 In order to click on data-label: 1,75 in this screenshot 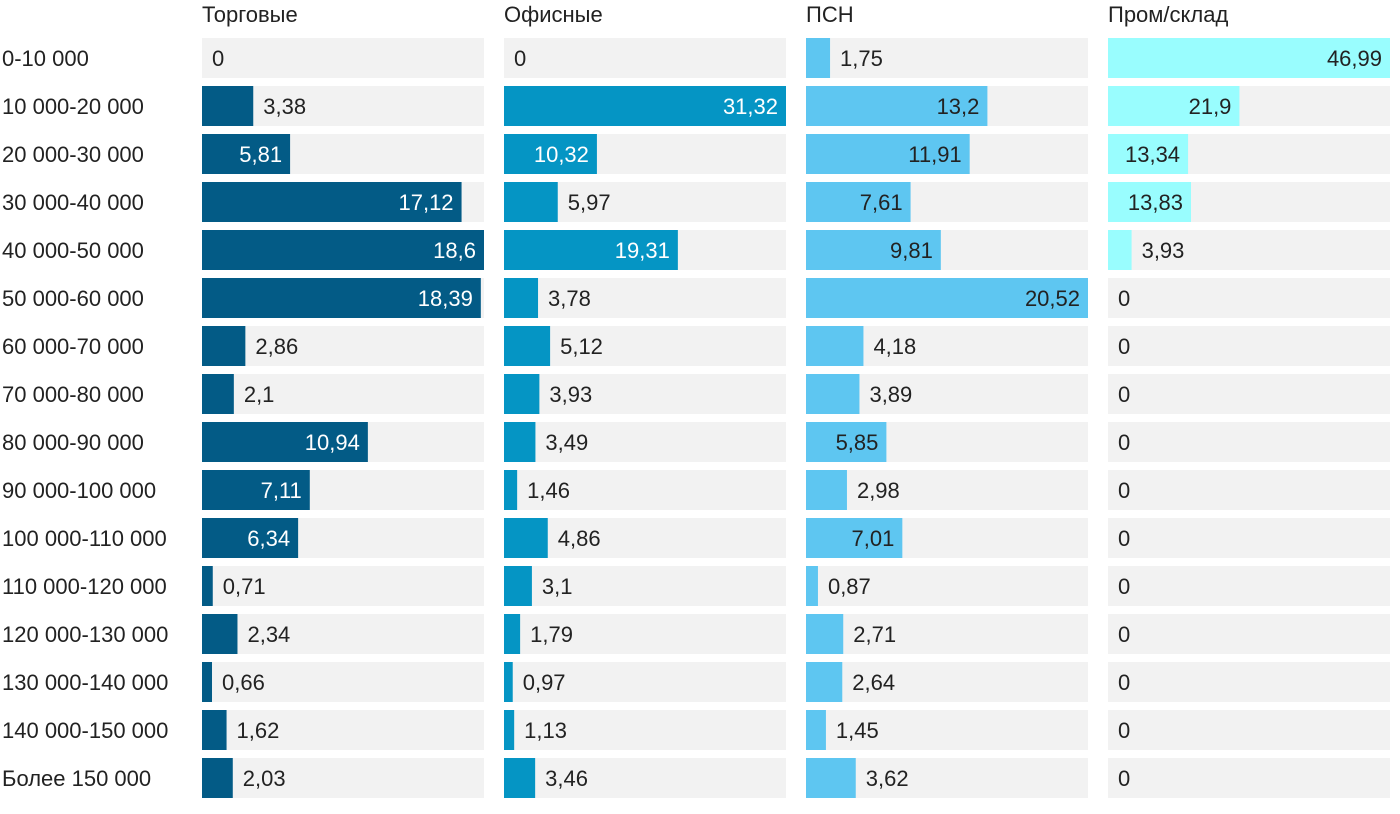, I will do `click(861, 58)`.